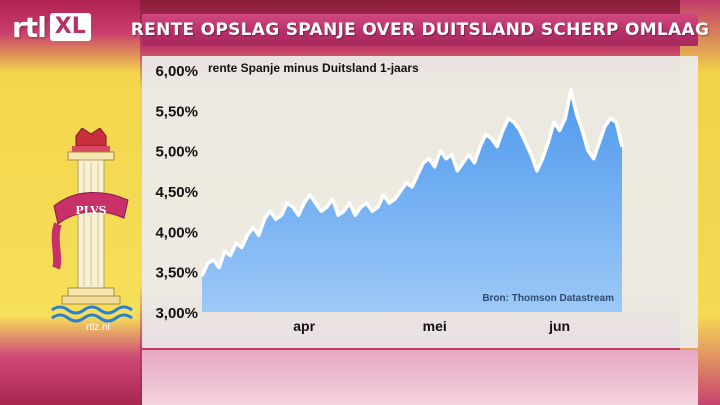  Describe the element at coordinates (176, 313) in the screenshot. I see `y-tick-label: 3,00%` at that location.